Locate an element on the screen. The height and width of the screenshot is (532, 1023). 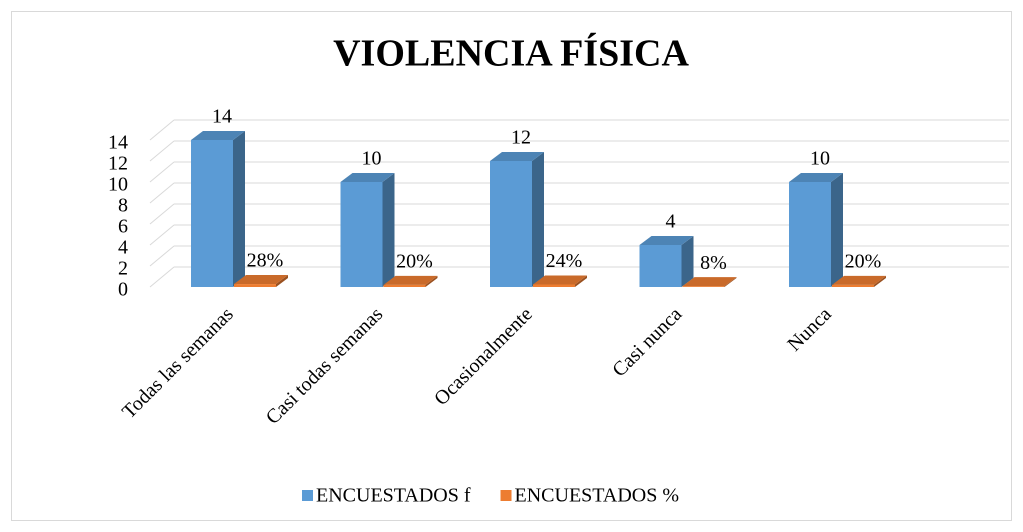
data-label: 12 is located at coordinates (521, 138).